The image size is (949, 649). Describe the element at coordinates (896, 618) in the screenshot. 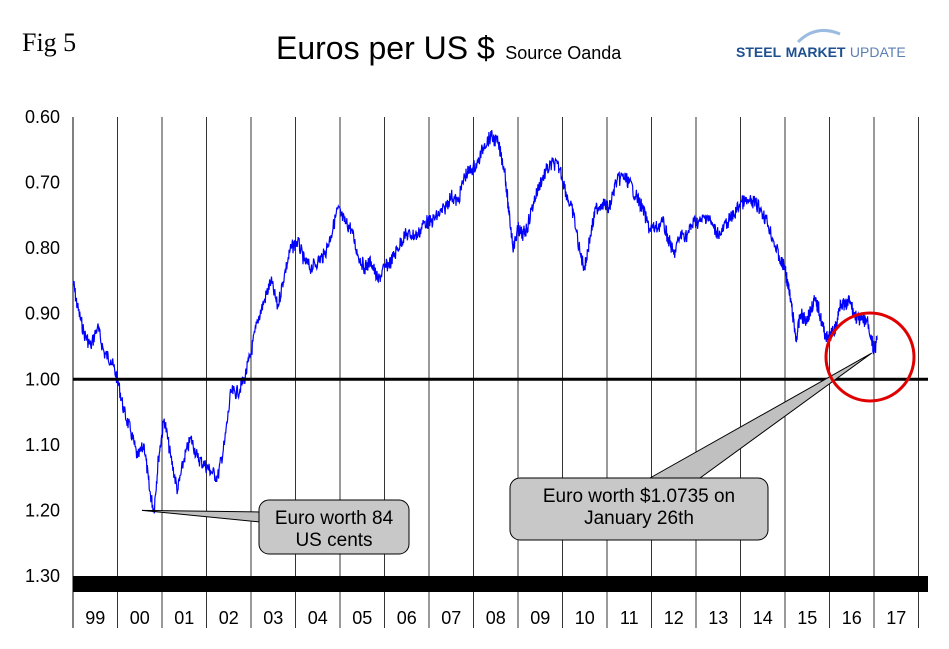

I see `x-category-label: 17` at that location.